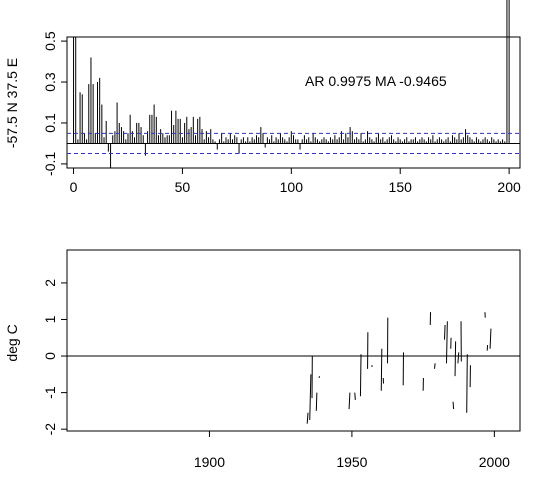 The image size is (556, 483). What do you see at coordinates (209, 462) in the screenshot?
I see `temperature-x-tick-label: 1900` at bounding box center [209, 462].